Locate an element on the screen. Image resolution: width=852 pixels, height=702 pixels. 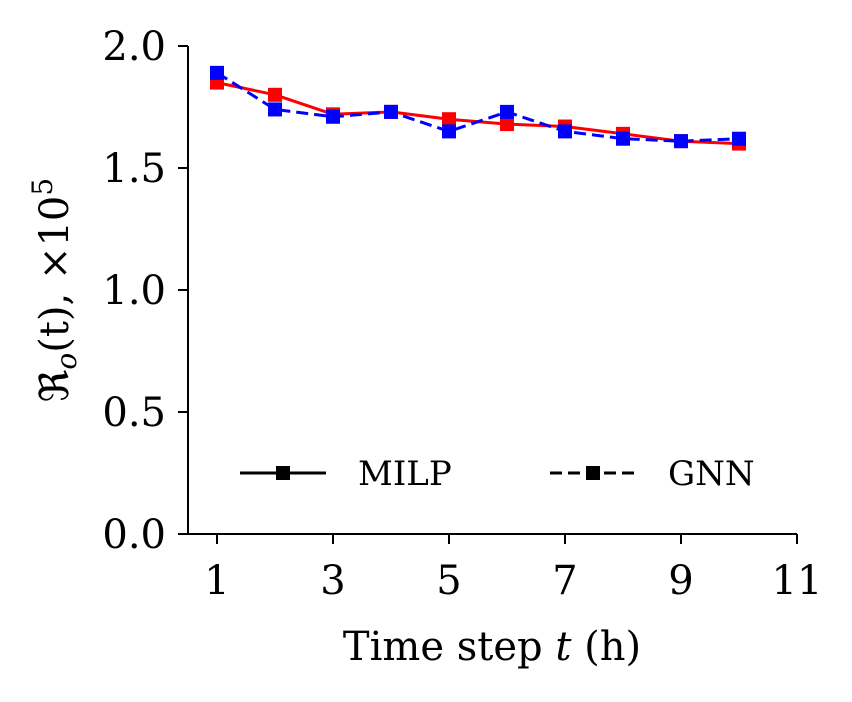
y-tick-label: 1.5 is located at coordinates (134, 169).